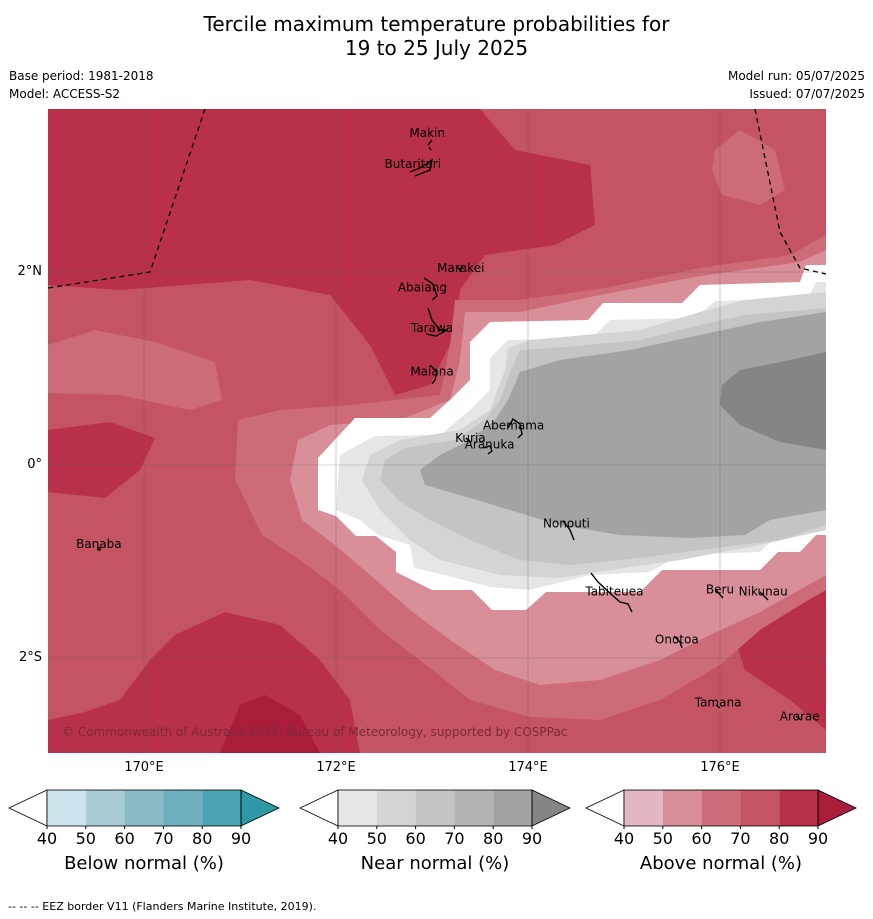 This screenshot has height=919, width=873. Describe the element at coordinates (721, 863) in the screenshot. I see `colorbar-title-2: Above normal (%)` at that location.